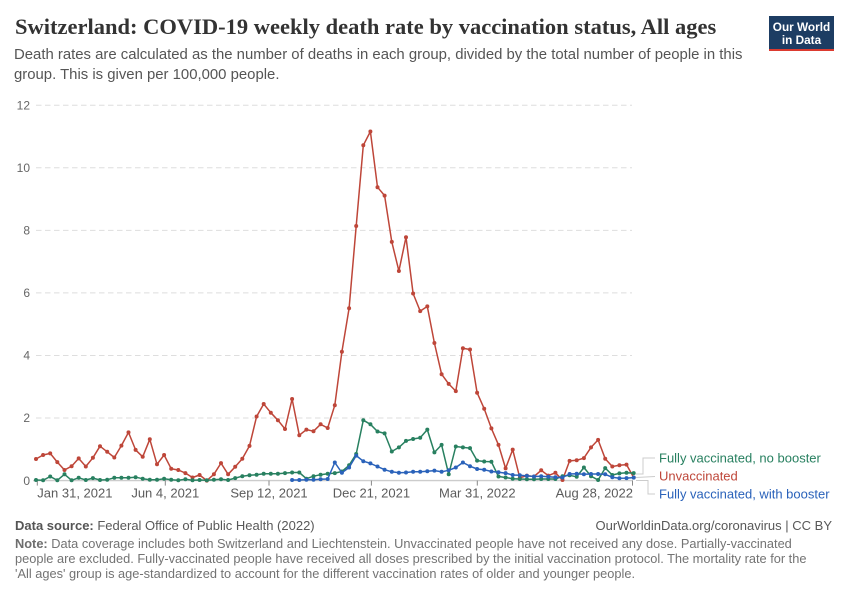 The height and width of the screenshot is (600, 850). What do you see at coordinates (165, 493) in the screenshot?
I see `svg-text: Jun 4, 2021` at bounding box center [165, 493].